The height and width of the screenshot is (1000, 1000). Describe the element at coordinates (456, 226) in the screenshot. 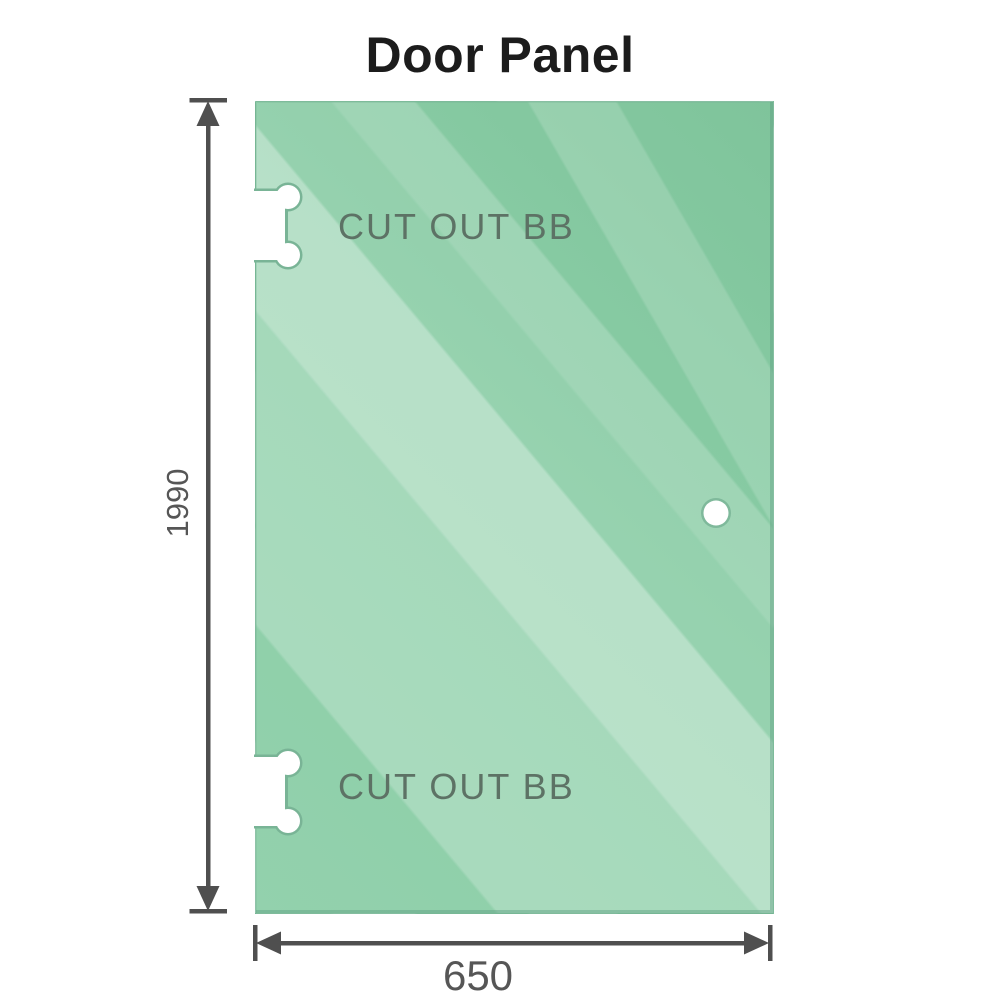

I see `cutout-top-label: CUT OUT BB` at that location.